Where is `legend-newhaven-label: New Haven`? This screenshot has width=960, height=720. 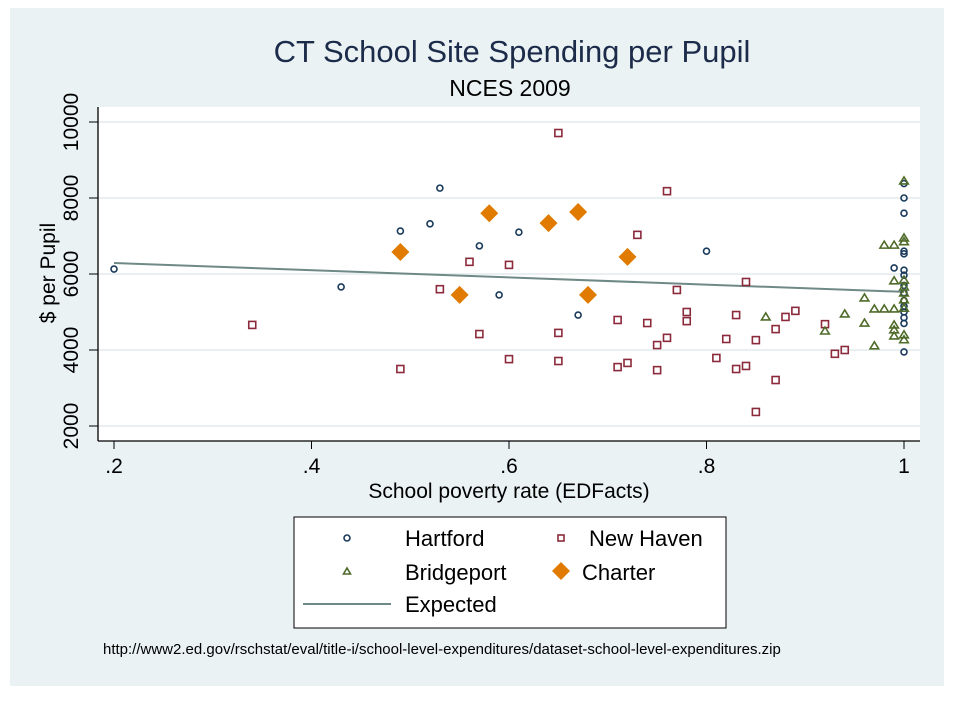
legend-newhaven-label: New Haven is located at coordinates (646, 538).